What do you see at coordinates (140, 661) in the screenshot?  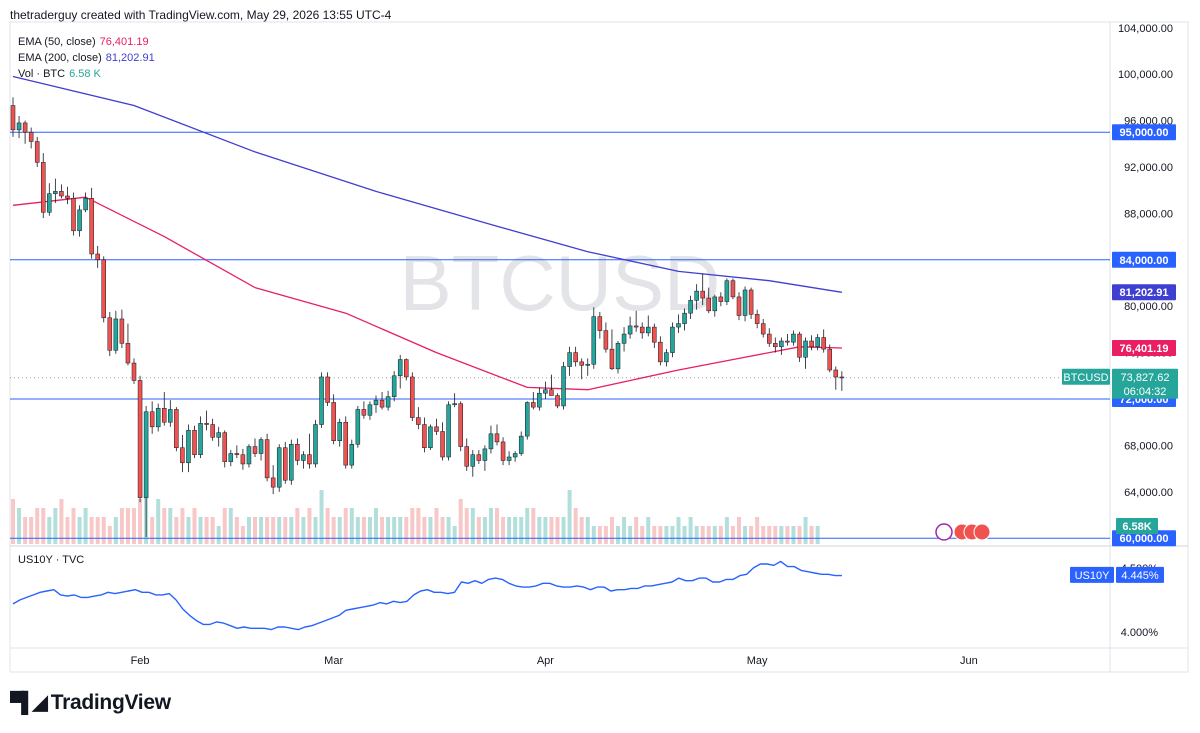 I see `time-axis-label: Feb` at bounding box center [140, 661].